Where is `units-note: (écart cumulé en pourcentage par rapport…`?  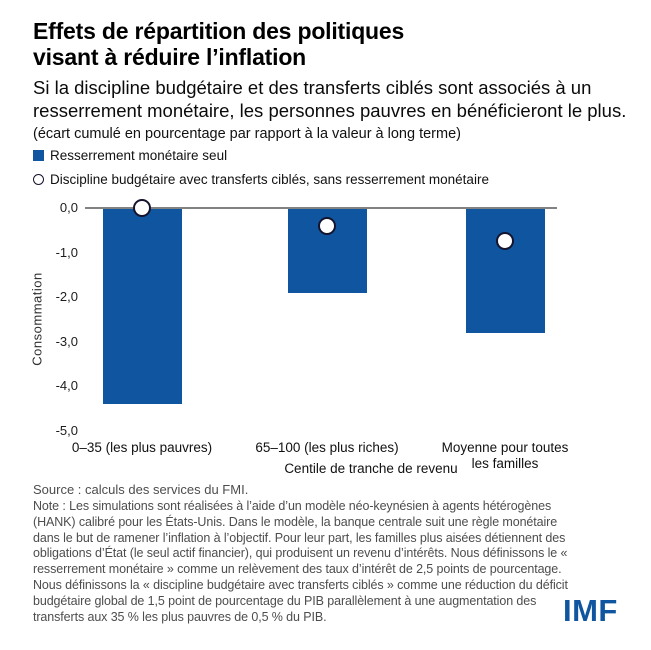 units-note: (écart cumulé en pourcentage par rapport… is located at coordinates (247, 134).